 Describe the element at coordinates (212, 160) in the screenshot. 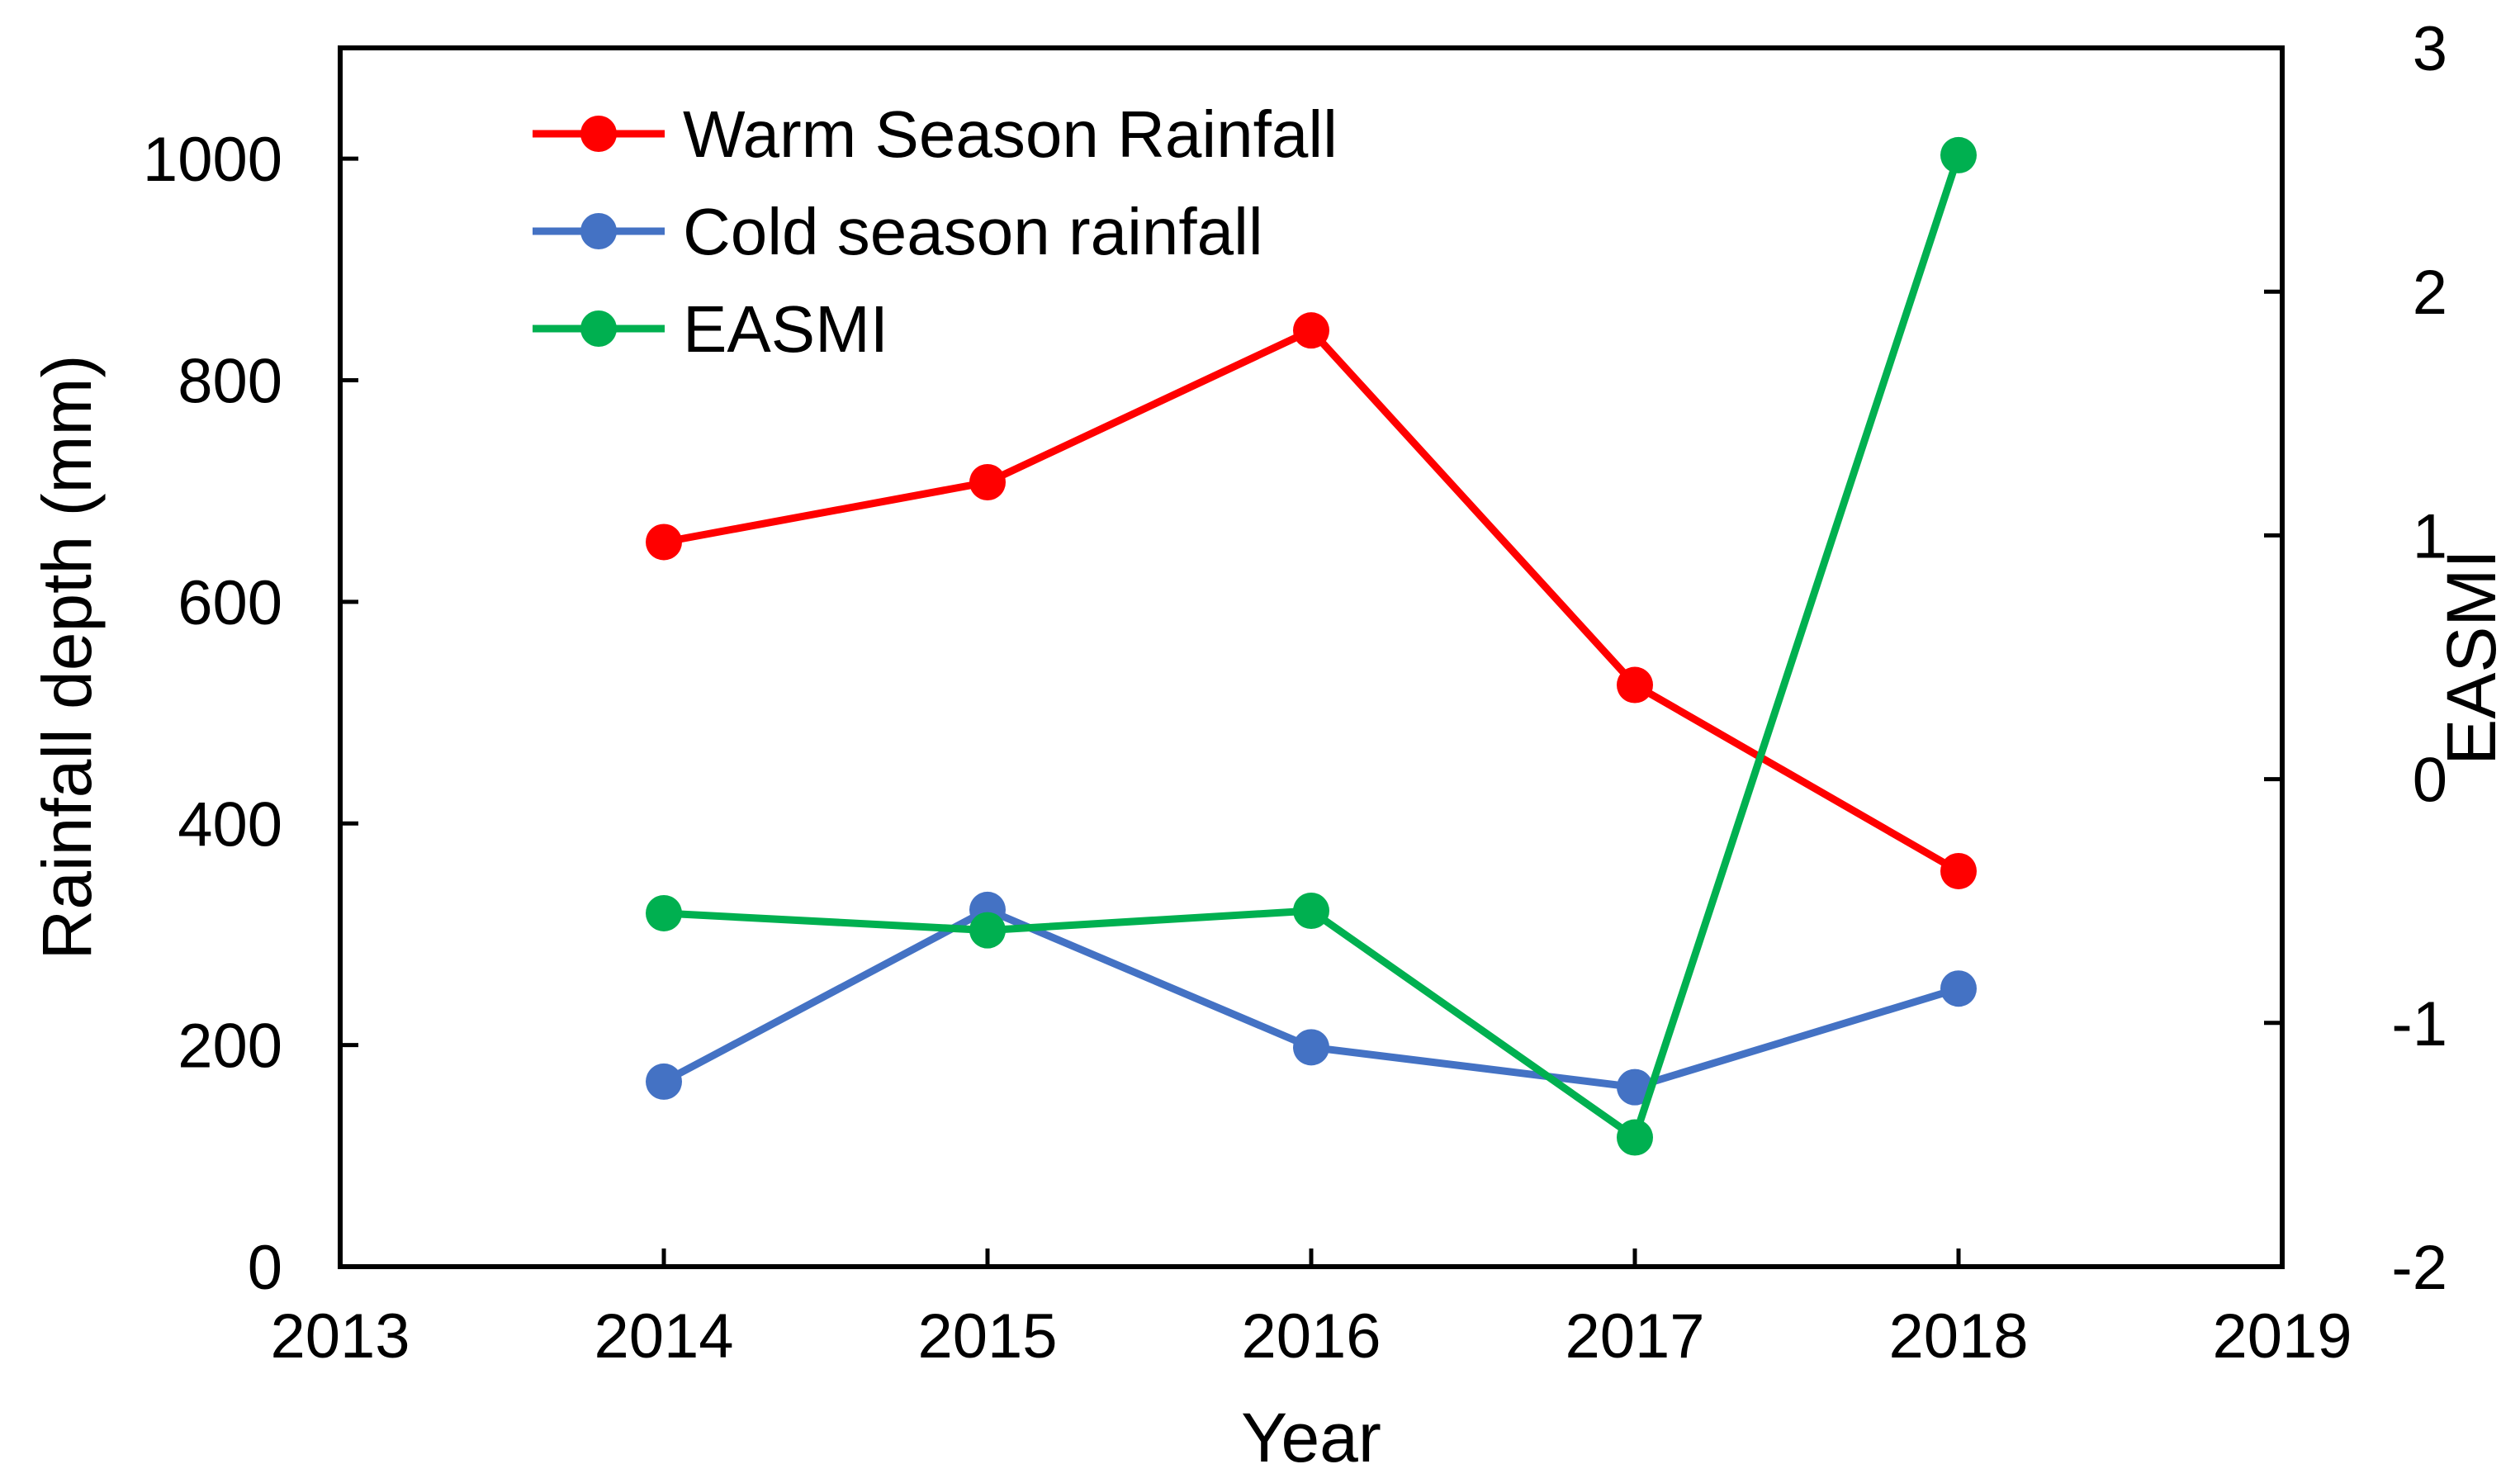

I see `y-tick-label: 1000` at that location.